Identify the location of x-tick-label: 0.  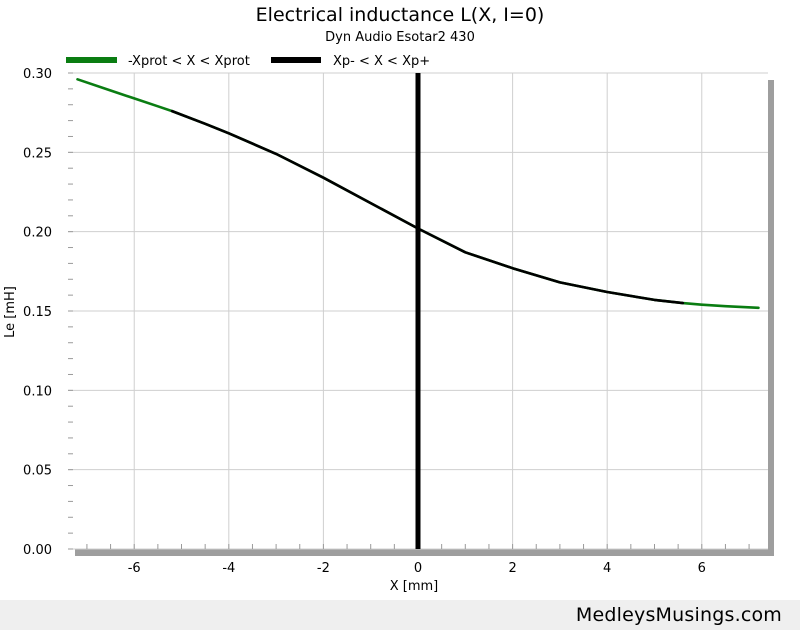
(418, 568).